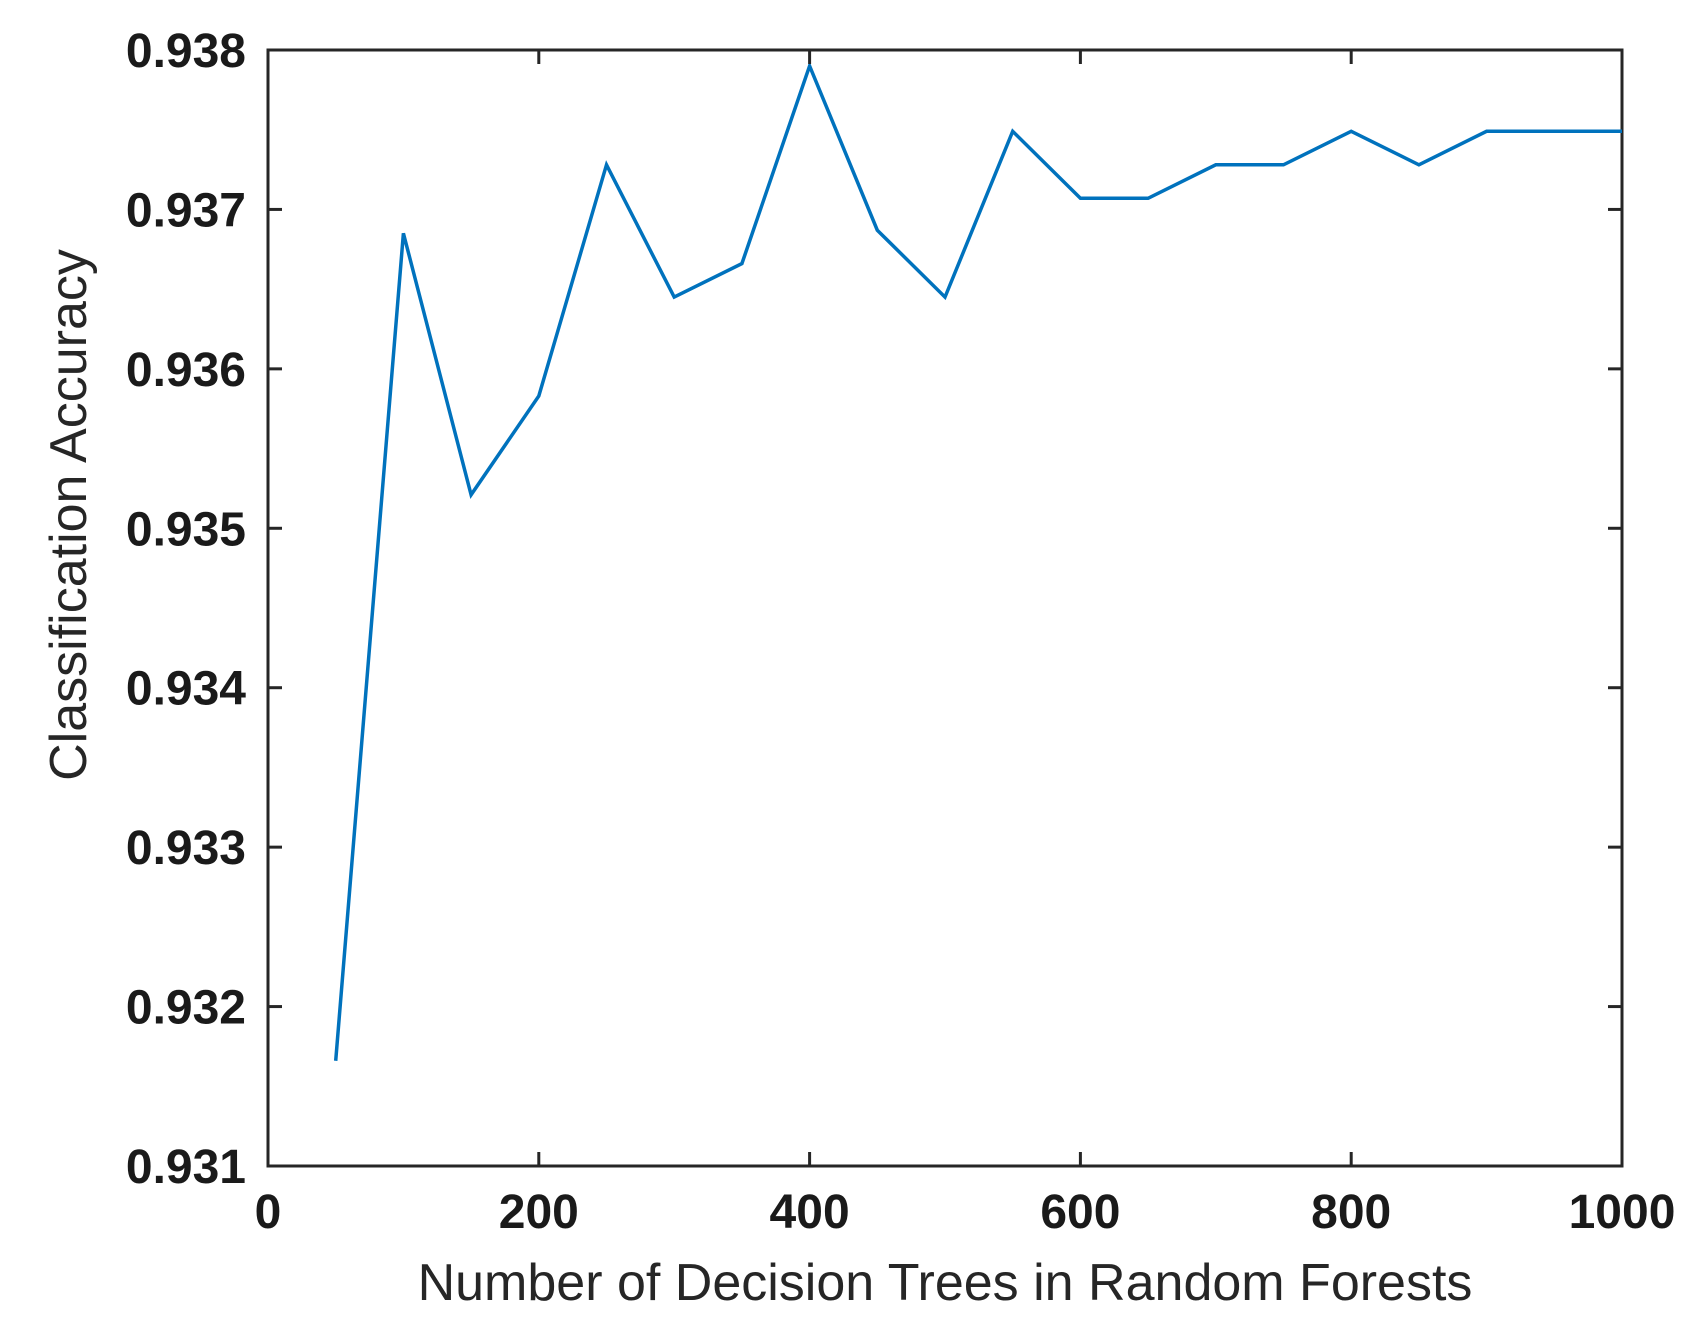  What do you see at coordinates (1622, 1212) in the screenshot?
I see `x-tick-label: 1000` at bounding box center [1622, 1212].